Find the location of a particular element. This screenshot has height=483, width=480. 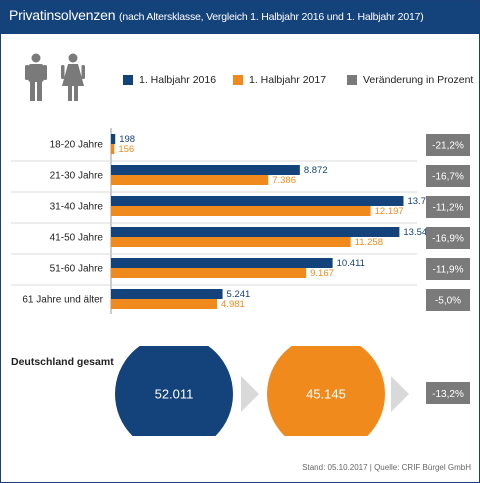

data-label-2017: 11.258 is located at coordinates (369, 242).